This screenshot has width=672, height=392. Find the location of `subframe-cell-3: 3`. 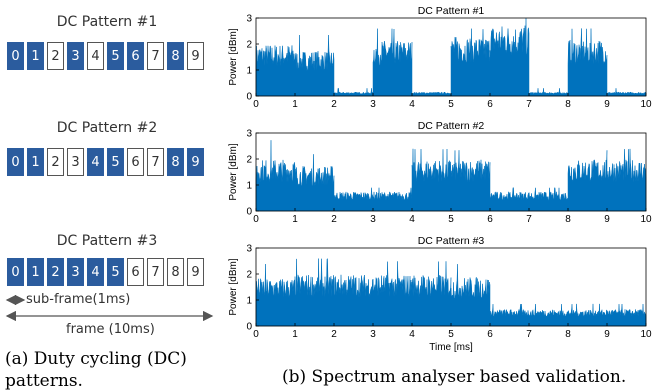

subframe-cell-3: 3 is located at coordinates (75, 56).